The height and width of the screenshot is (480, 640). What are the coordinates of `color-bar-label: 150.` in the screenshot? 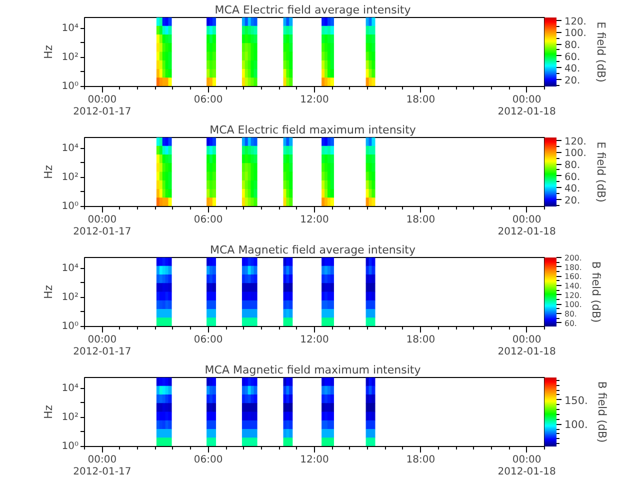 It's located at (576, 400).